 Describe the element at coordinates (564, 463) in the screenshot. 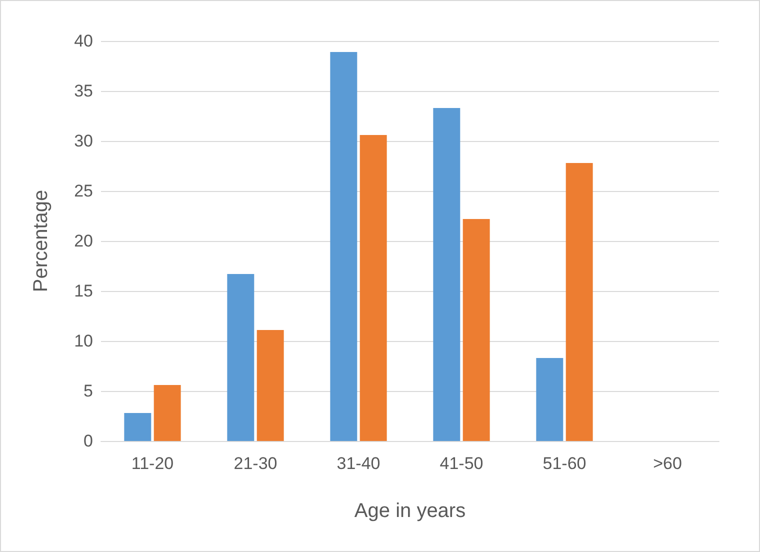

I see `x-tick-label: 51-60` at that location.